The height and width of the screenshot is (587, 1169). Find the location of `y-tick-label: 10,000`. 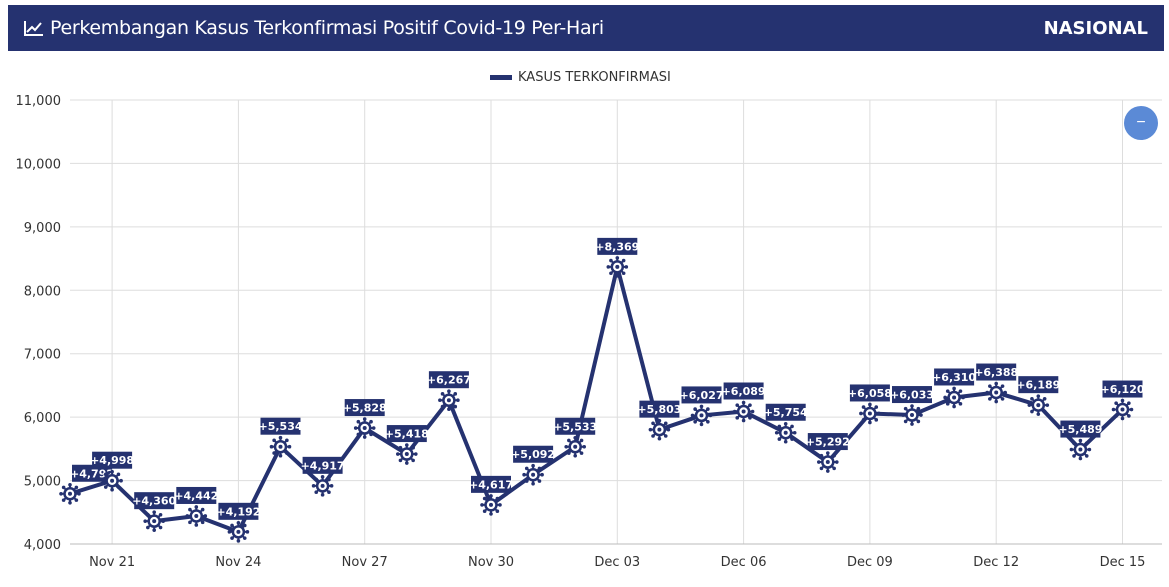

y-tick-label: 10,000 is located at coordinates (39, 164).